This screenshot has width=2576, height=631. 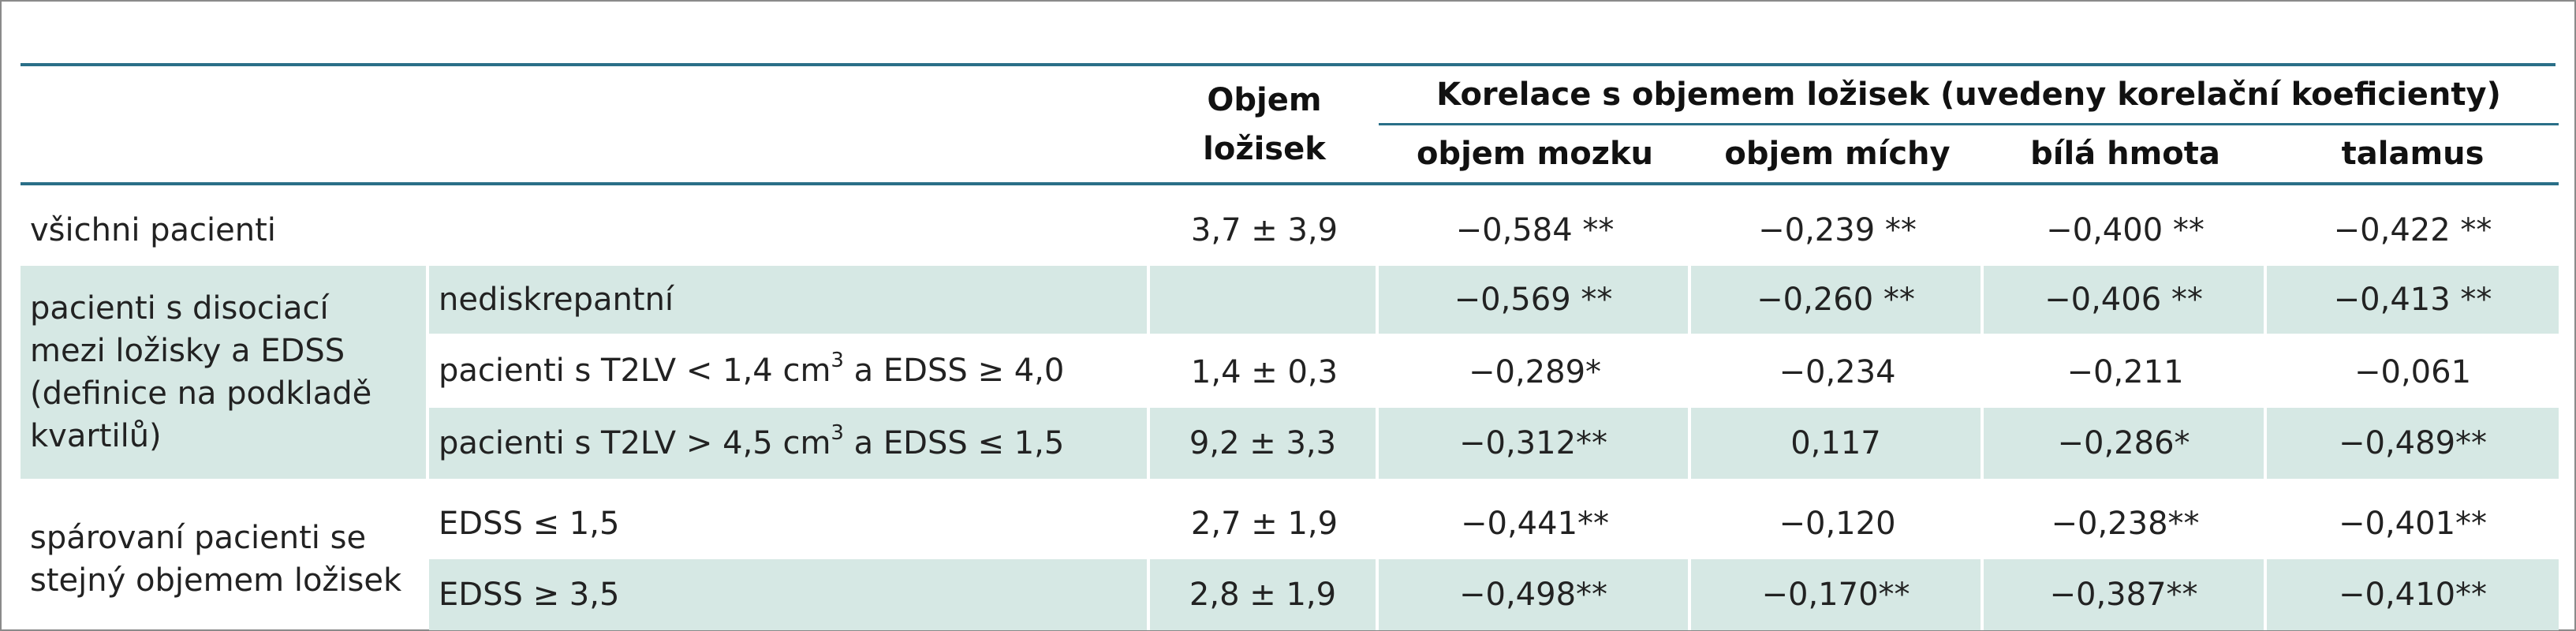 I want to click on top-rule, so click(x=1288, y=64).